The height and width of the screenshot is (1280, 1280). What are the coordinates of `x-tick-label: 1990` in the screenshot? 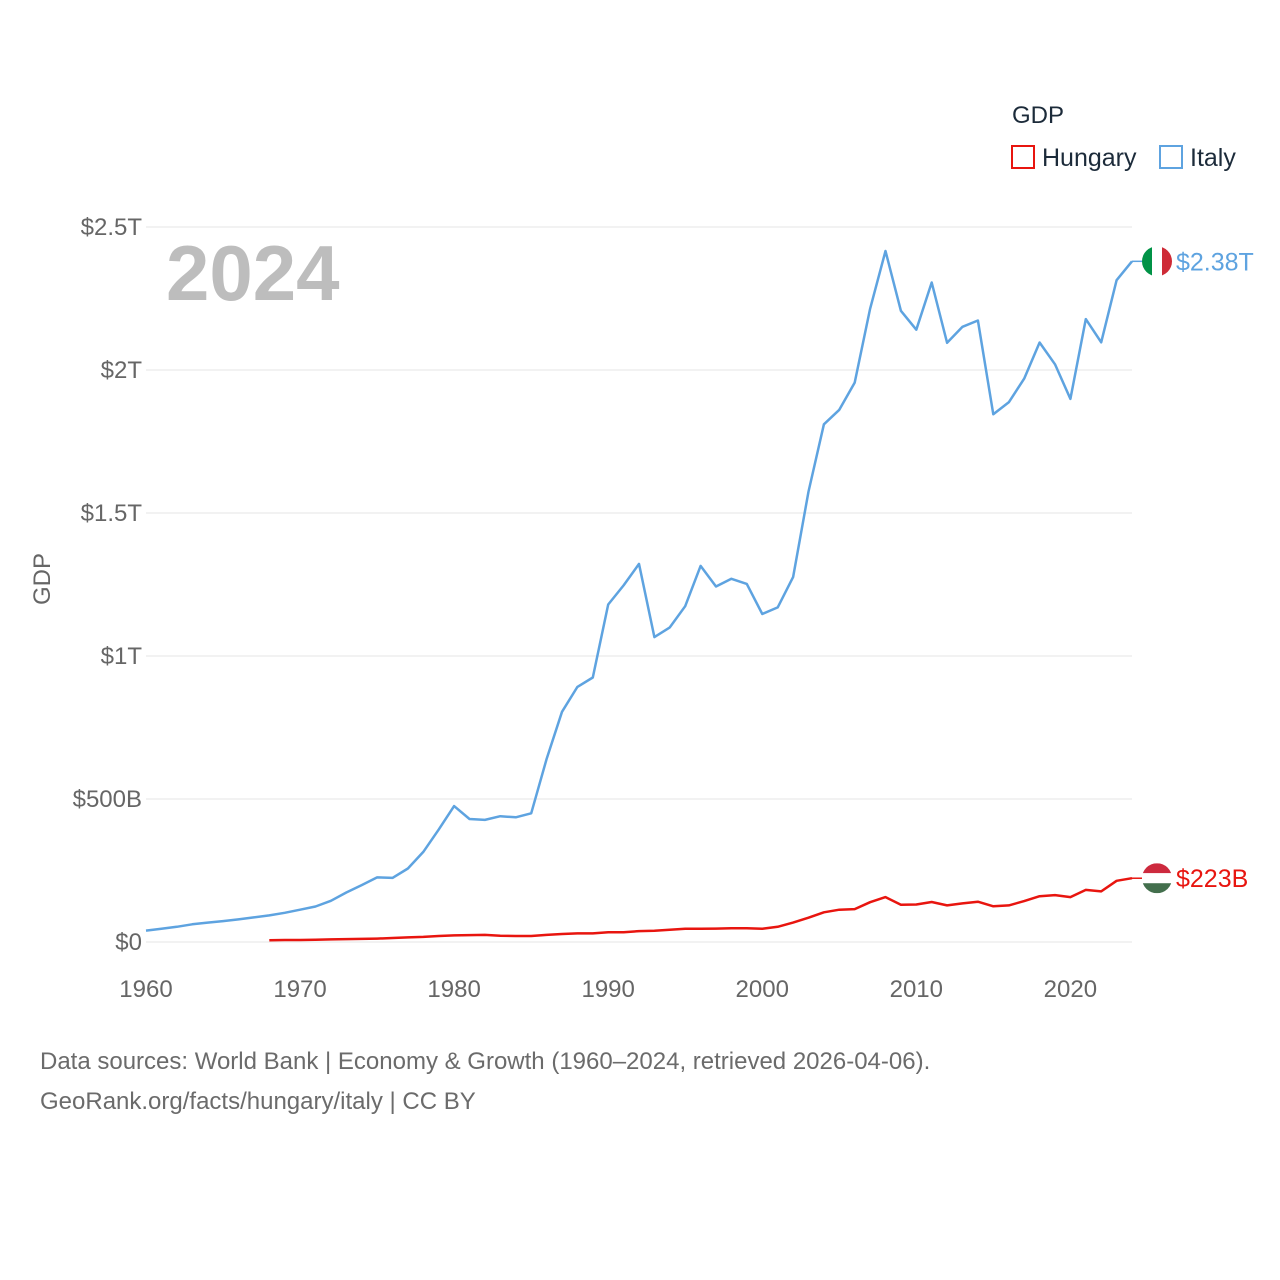 It's located at (607, 989).